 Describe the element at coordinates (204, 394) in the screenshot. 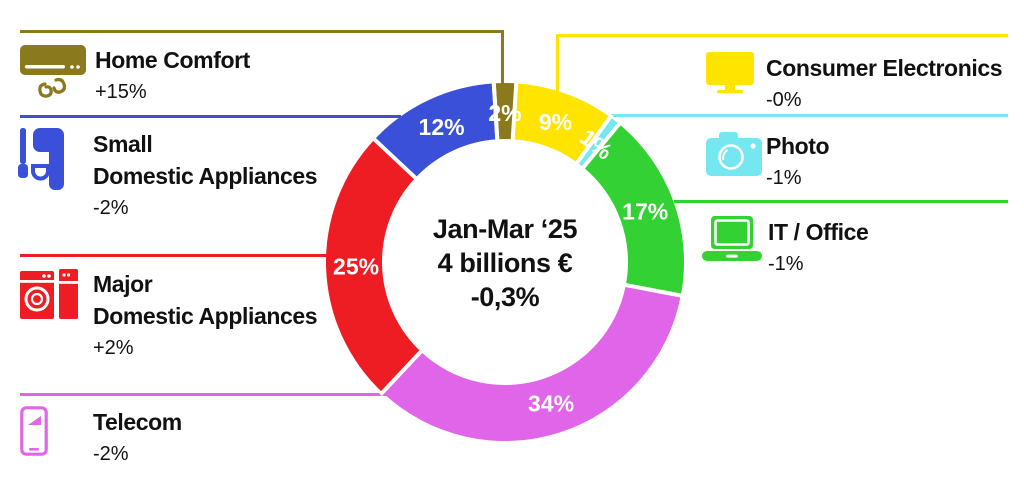

I see `leader-line-telecom-h` at that location.